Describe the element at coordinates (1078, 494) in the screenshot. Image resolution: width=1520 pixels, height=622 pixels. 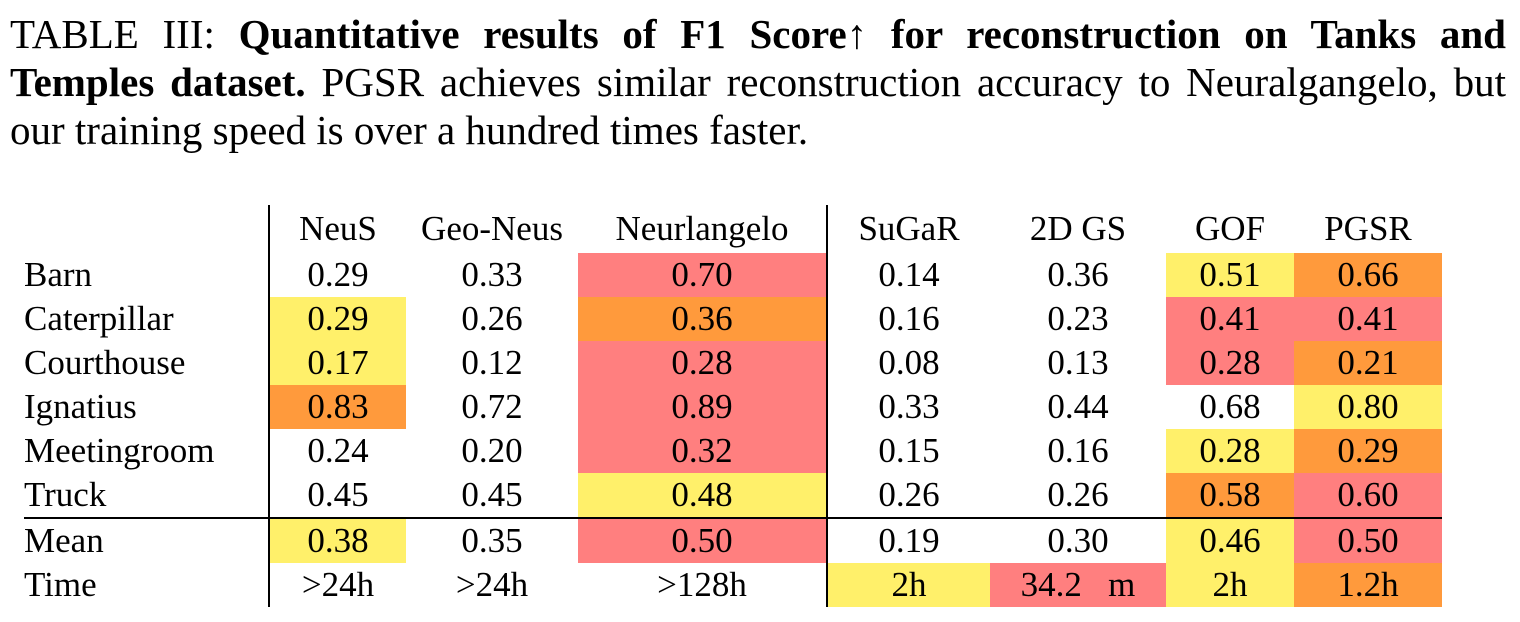
I see `cell-2d-gs: 0.26` at that location.